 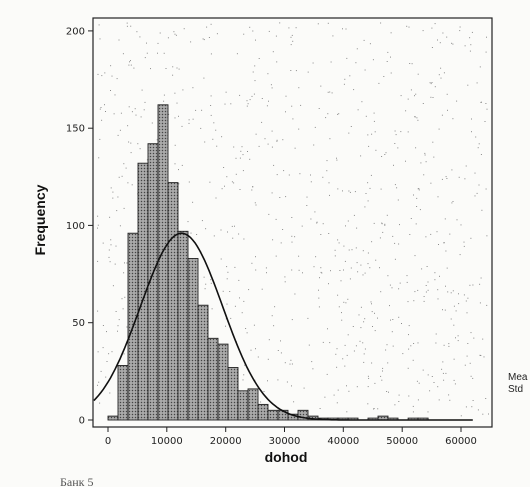 I want to click on x-tick-label: 0, so click(x=108, y=441).